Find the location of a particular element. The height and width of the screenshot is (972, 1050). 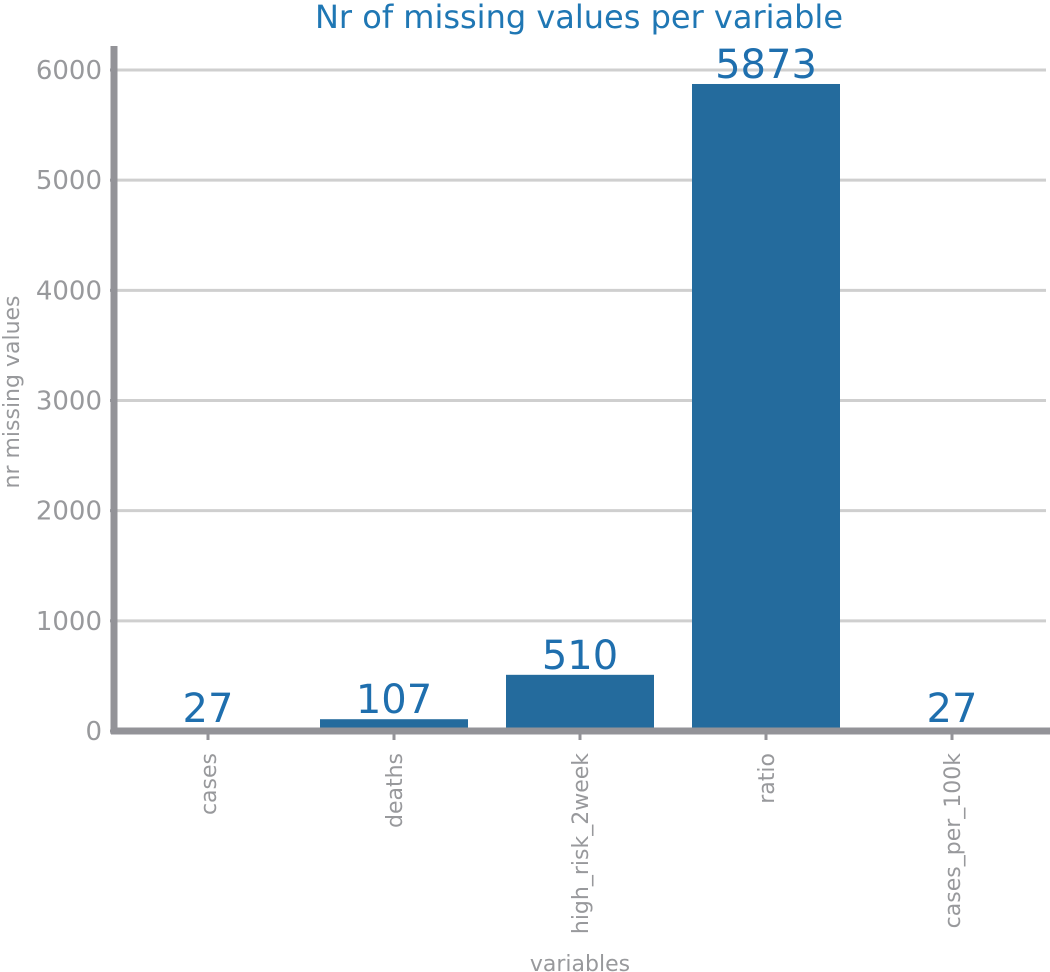

x-tick-label: cases is located at coordinates (209, 784).